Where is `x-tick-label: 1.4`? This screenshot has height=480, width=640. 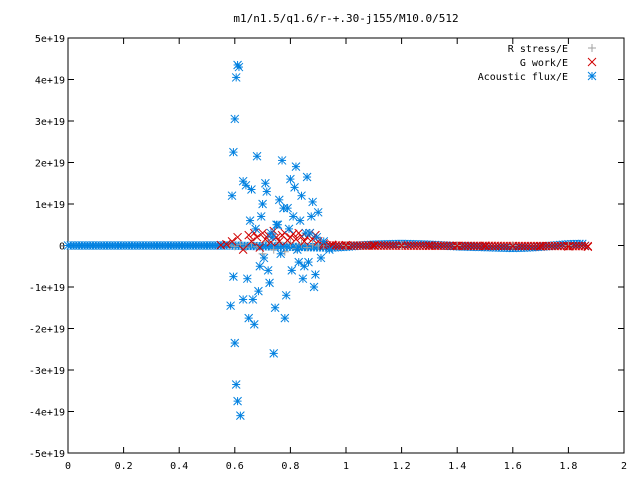
x-tick-label: 1.4 is located at coordinates (457, 466).